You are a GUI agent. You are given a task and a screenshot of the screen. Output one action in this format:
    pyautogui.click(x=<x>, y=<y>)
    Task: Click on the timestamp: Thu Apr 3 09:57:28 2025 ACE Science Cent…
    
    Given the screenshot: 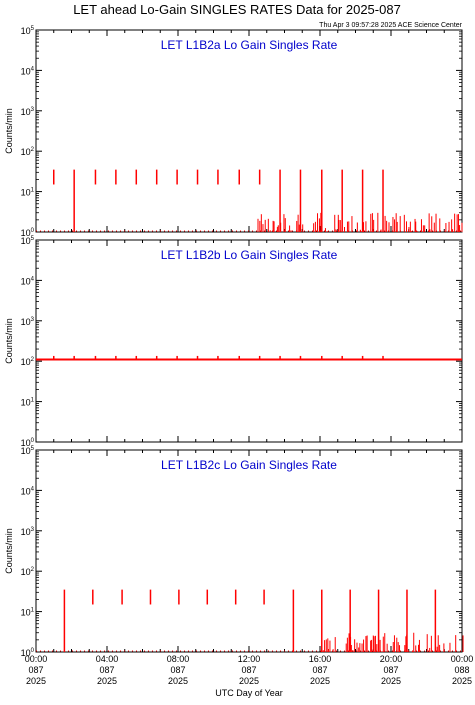 What is the action you would take?
    pyautogui.click(x=390, y=25)
    